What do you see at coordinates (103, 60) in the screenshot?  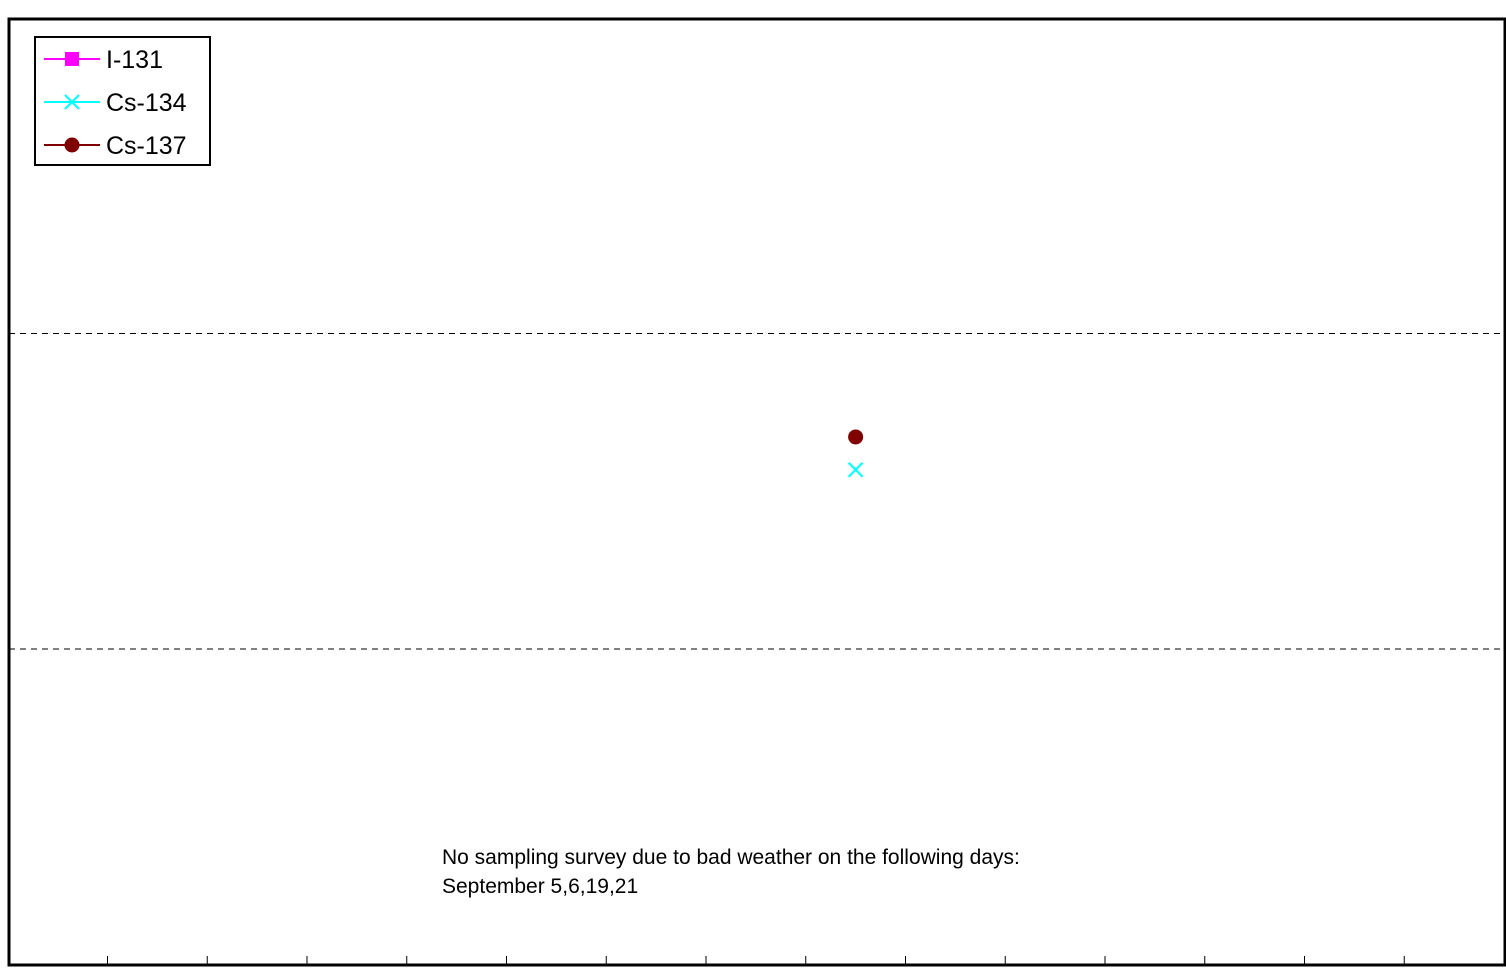 I see `legend-item-i-131: I-131` at bounding box center [103, 60].